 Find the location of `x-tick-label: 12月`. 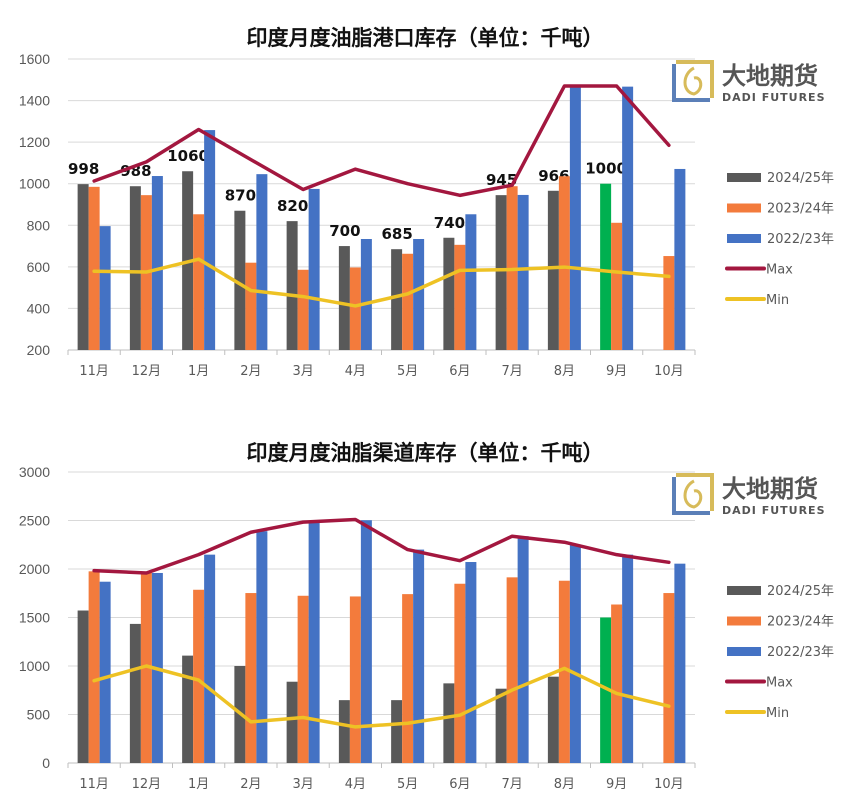

x-tick-label: 12月 is located at coordinates (147, 371).